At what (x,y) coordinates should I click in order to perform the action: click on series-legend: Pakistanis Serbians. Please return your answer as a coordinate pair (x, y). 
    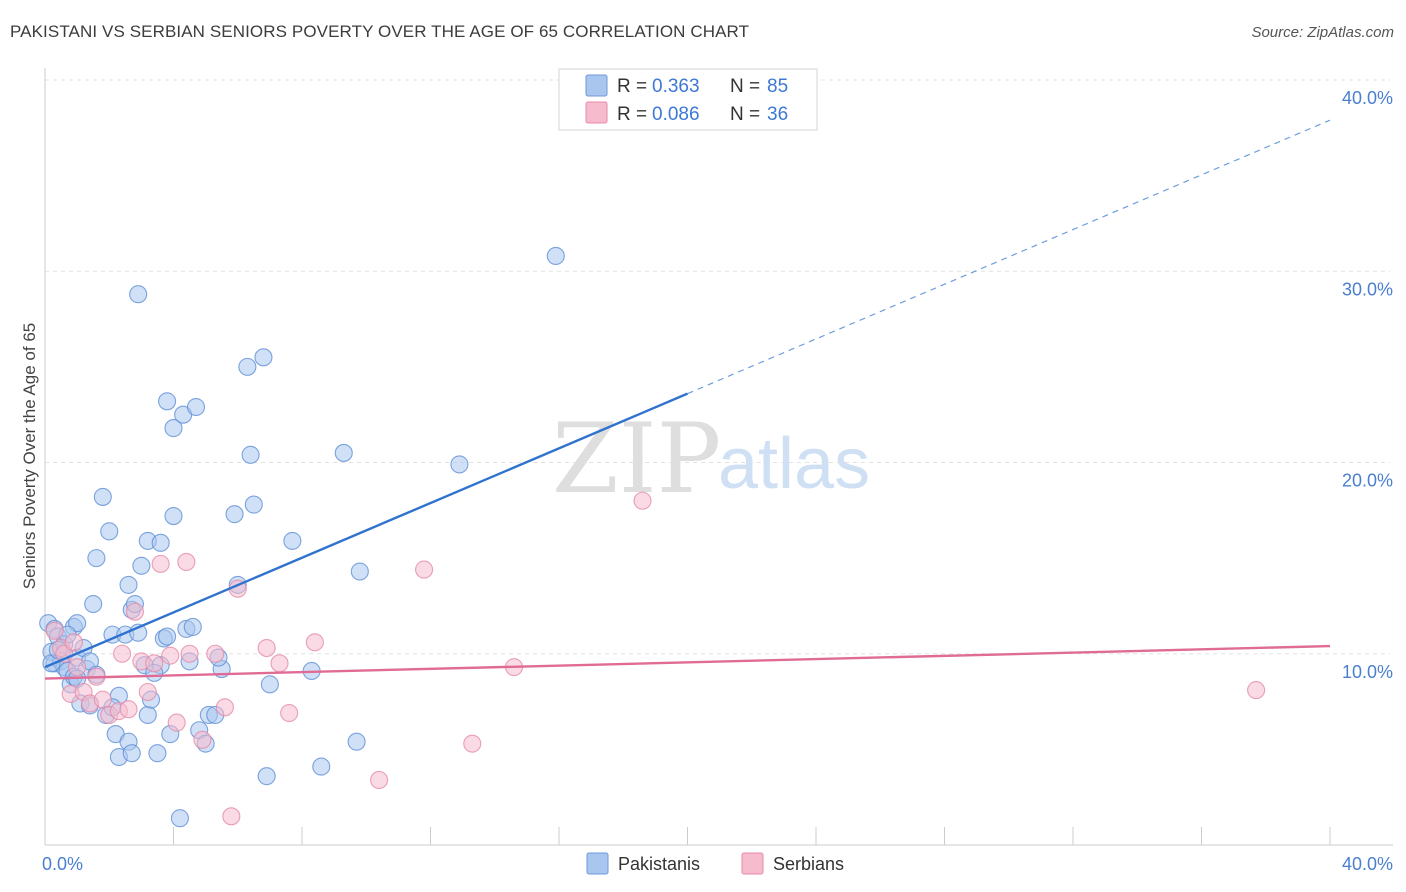
    Looking at the image, I should click on (715, 863).